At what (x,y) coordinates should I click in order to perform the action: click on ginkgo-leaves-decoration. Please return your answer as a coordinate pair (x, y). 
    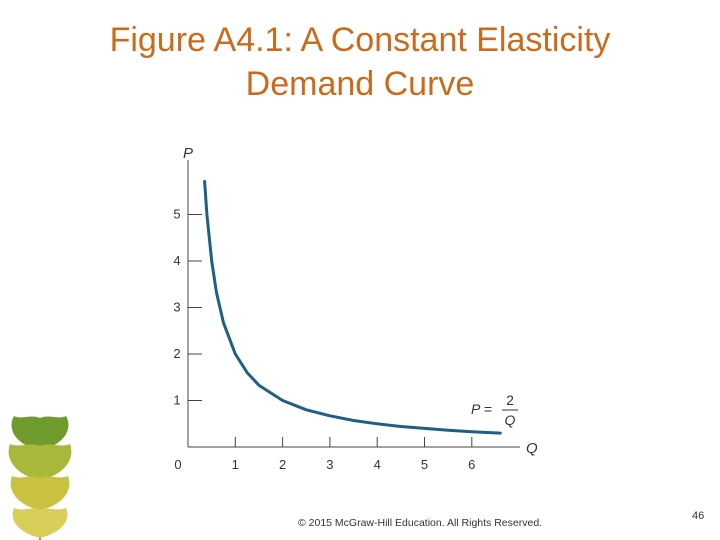
    Looking at the image, I should click on (40, 478).